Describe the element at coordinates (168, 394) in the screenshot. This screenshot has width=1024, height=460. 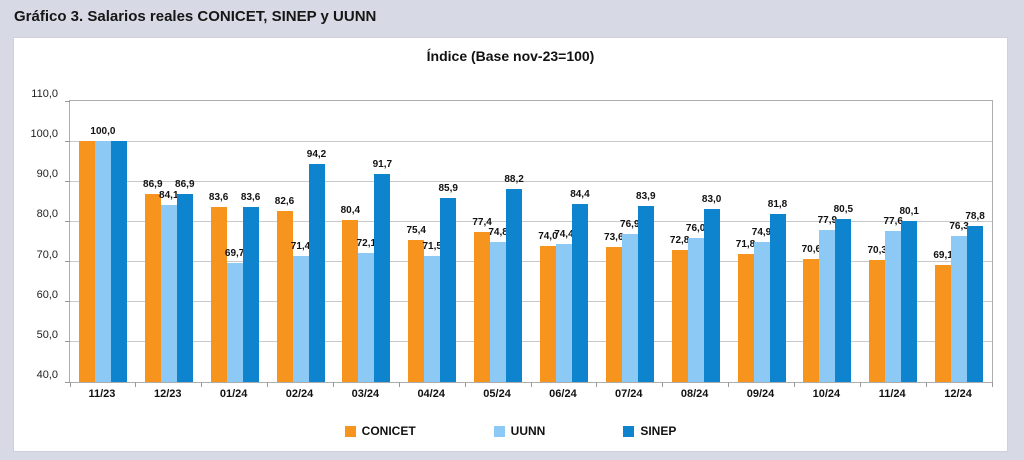
I see `x-axis-label: 12/23` at that location.